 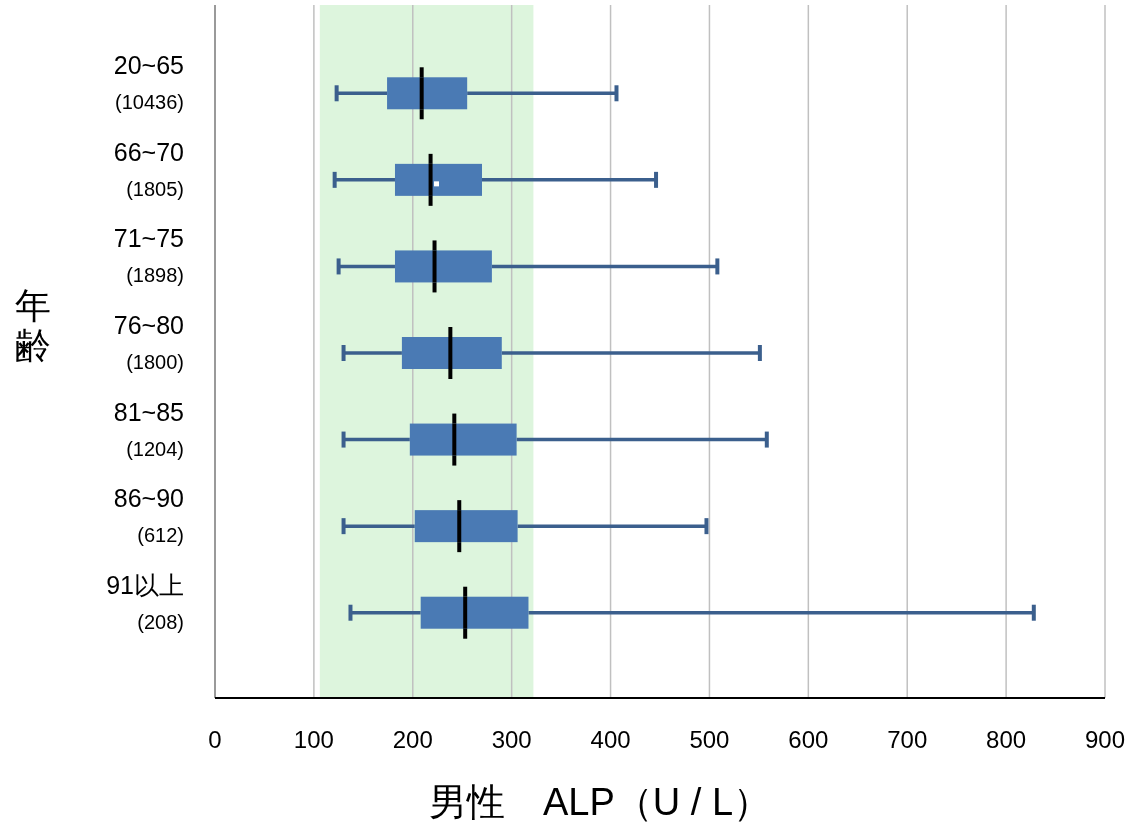 I want to click on x-tick-label: 300, so click(x=511, y=739).